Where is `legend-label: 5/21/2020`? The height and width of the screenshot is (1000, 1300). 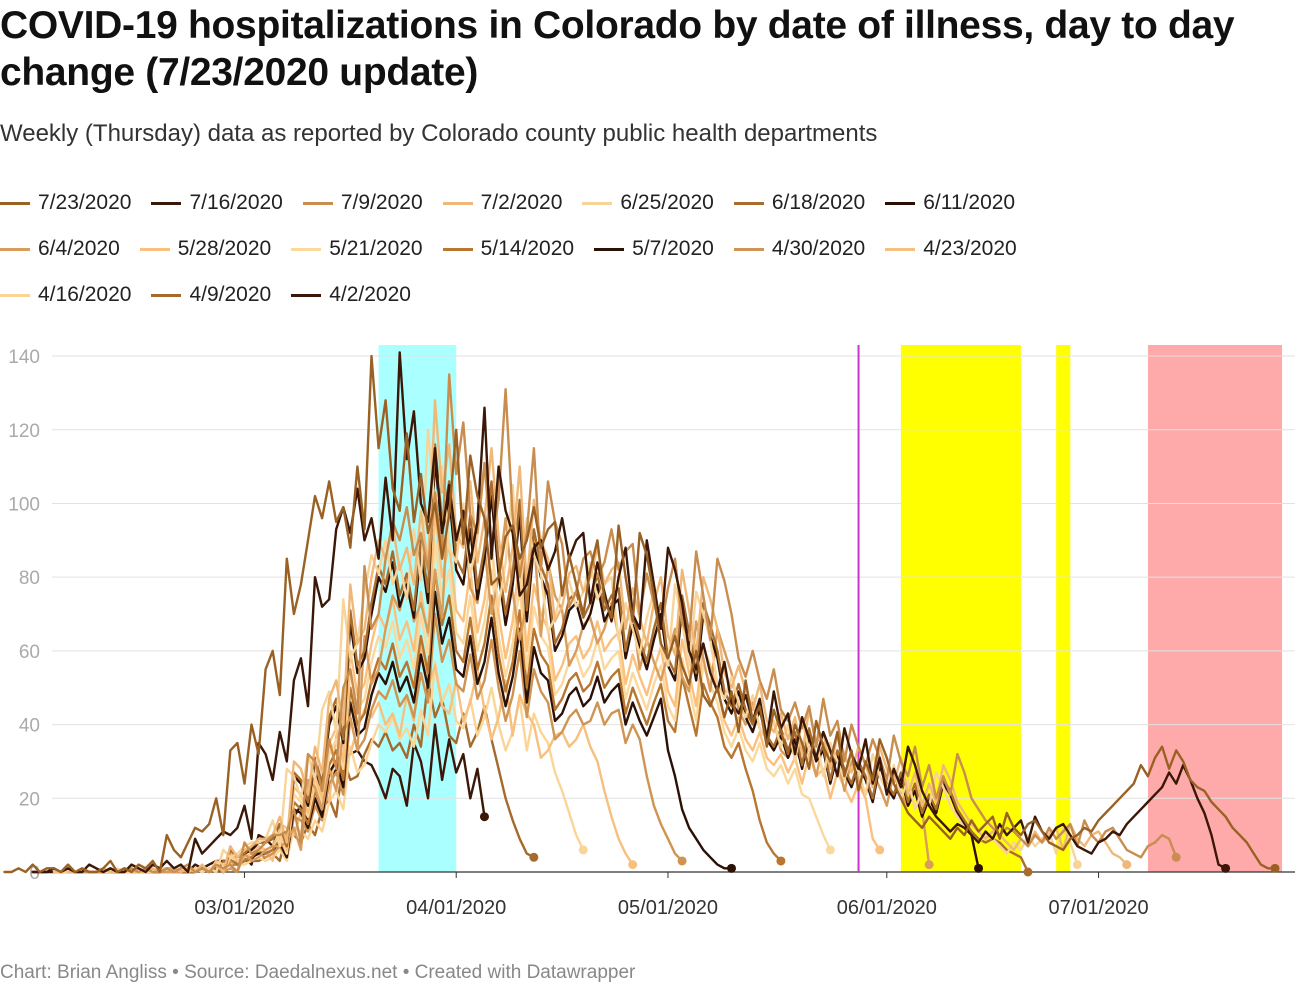 legend-label: 5/21/2020 is located at coordinates (376, 248).